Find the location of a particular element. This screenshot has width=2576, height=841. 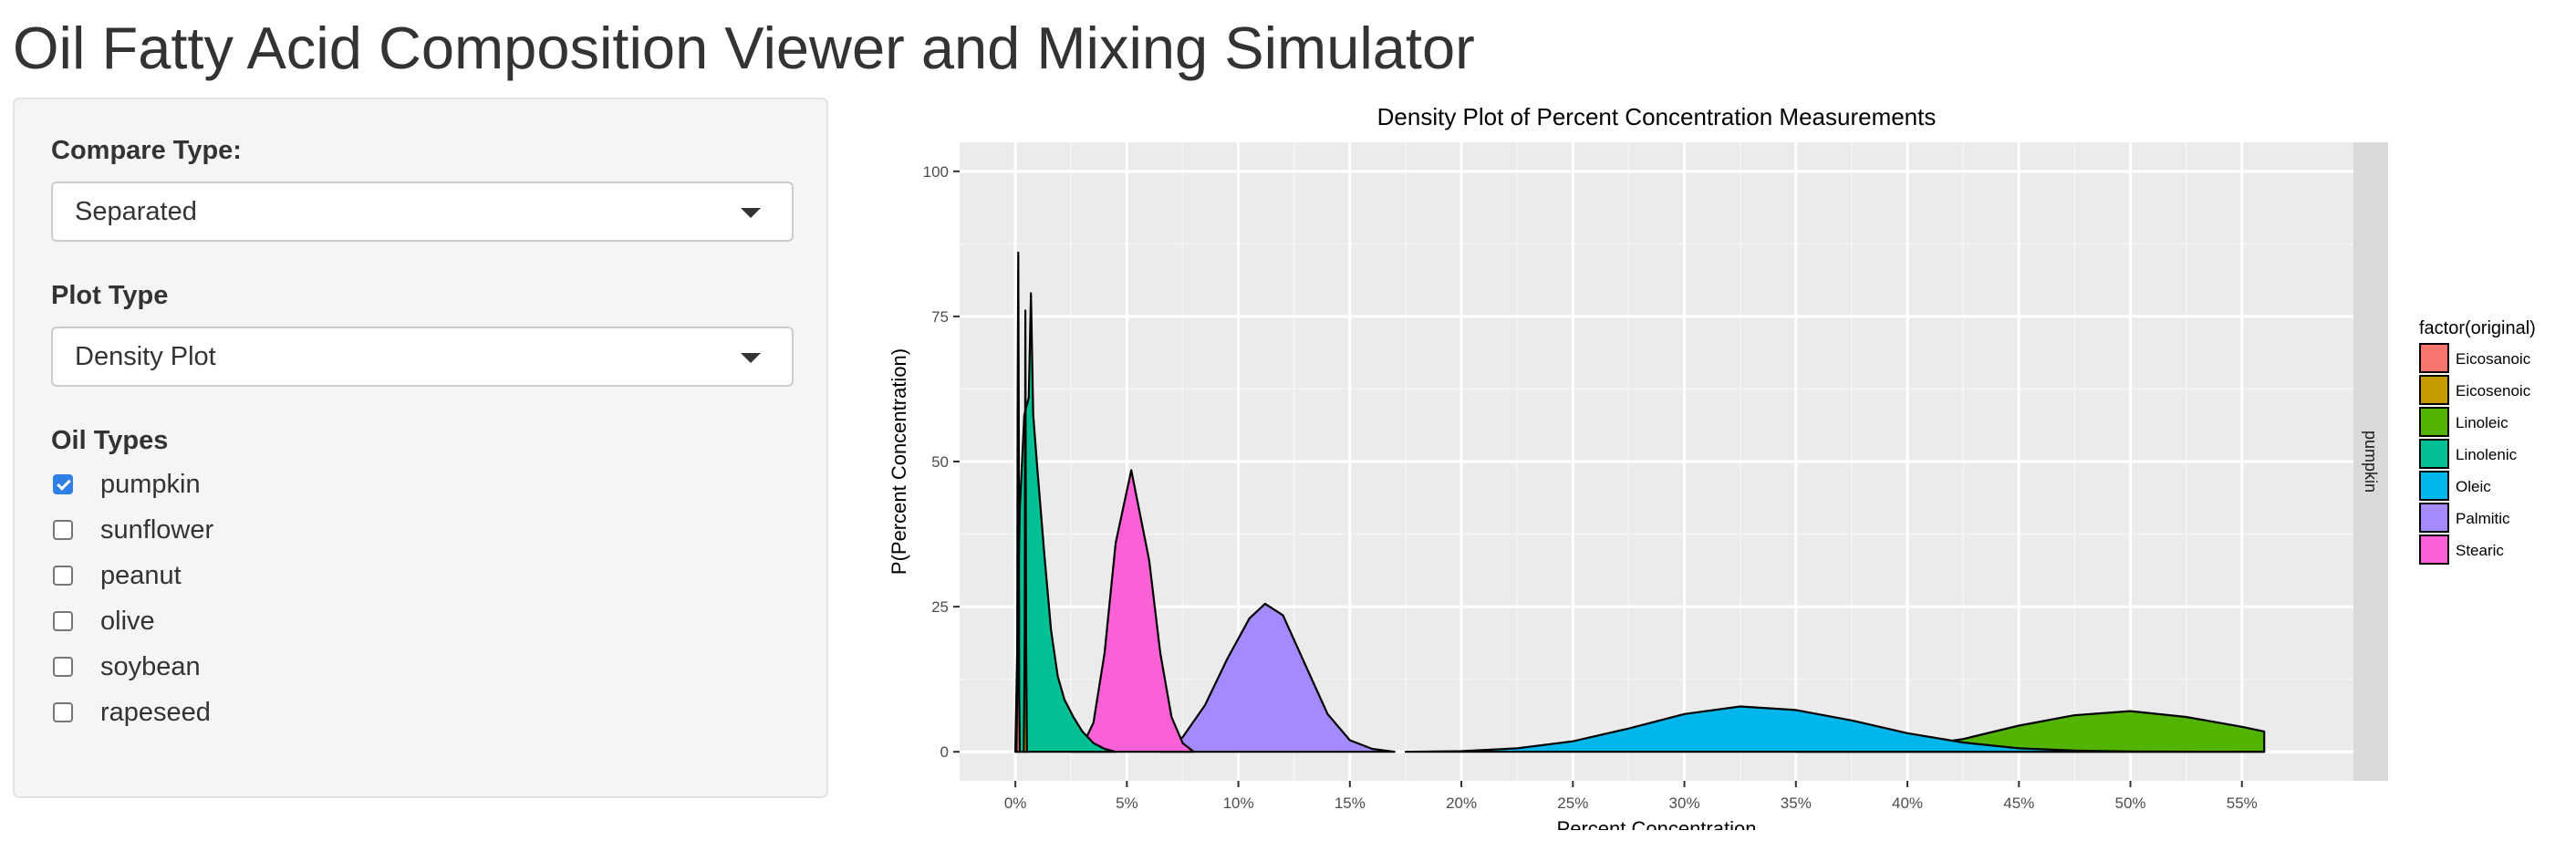

legend-title: factor(original) is located at coordinates (2477, 328).